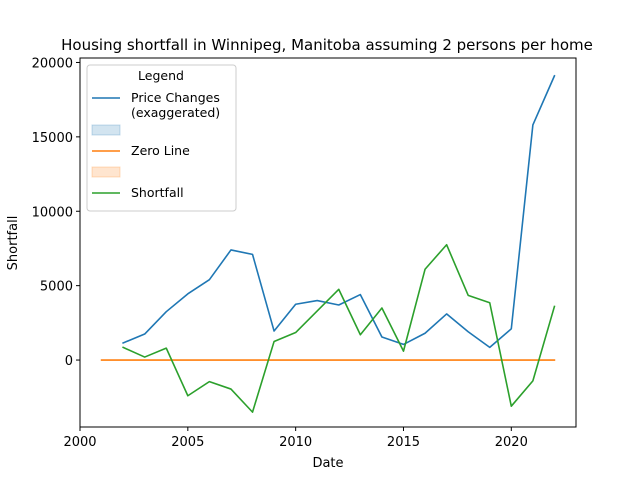  I want to click on x-tick-label: 2010, so click(295, 442).